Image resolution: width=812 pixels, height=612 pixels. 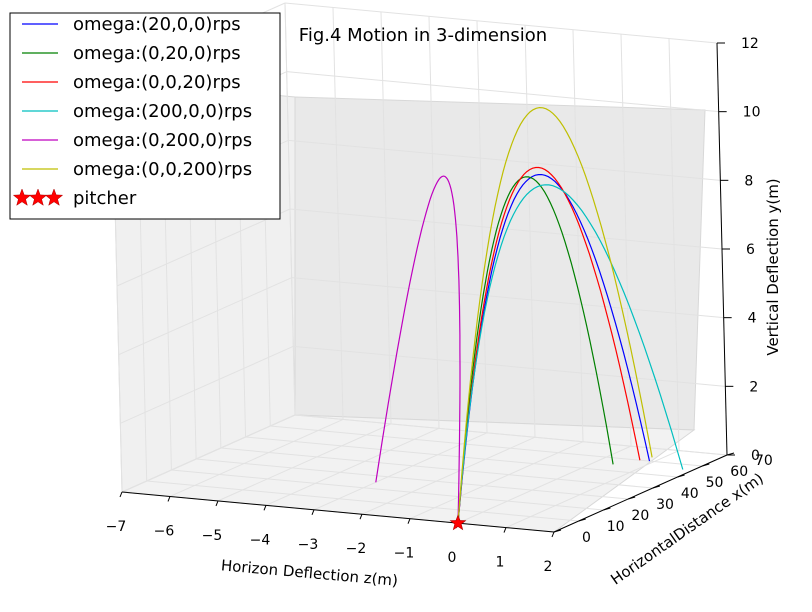 What do you see at coordinates (748, 181) in the screenshot?
I see `z-tick-label: 8` at bounding box center [748, 181].